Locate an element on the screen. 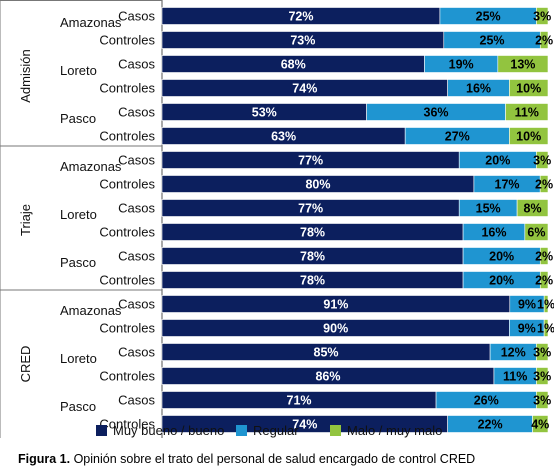 This screenshot has height=476, width=554. data-label: 27% is located at coordinates (457, 137).